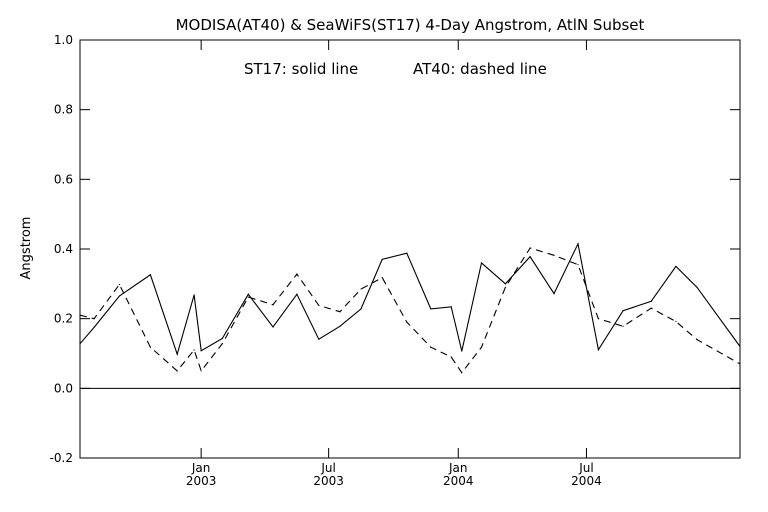 This screenshot has height=512, width=768. I want to click on y-axis-label: Angstrom, so click(26, 248).